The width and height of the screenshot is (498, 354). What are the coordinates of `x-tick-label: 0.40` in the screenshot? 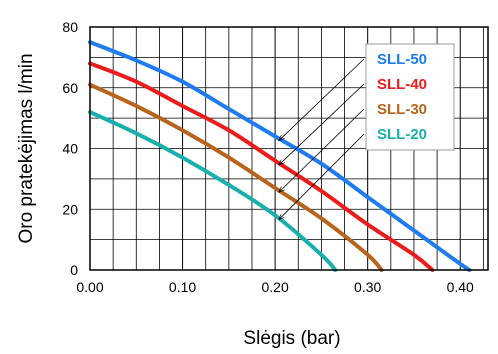 It's located at (460, 287).